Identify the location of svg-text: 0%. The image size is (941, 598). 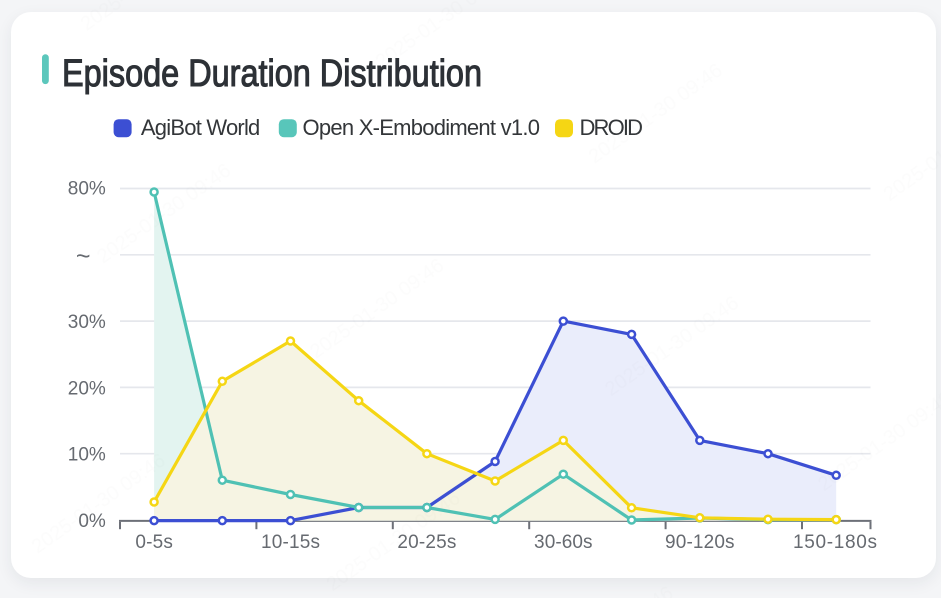
(92, 521).